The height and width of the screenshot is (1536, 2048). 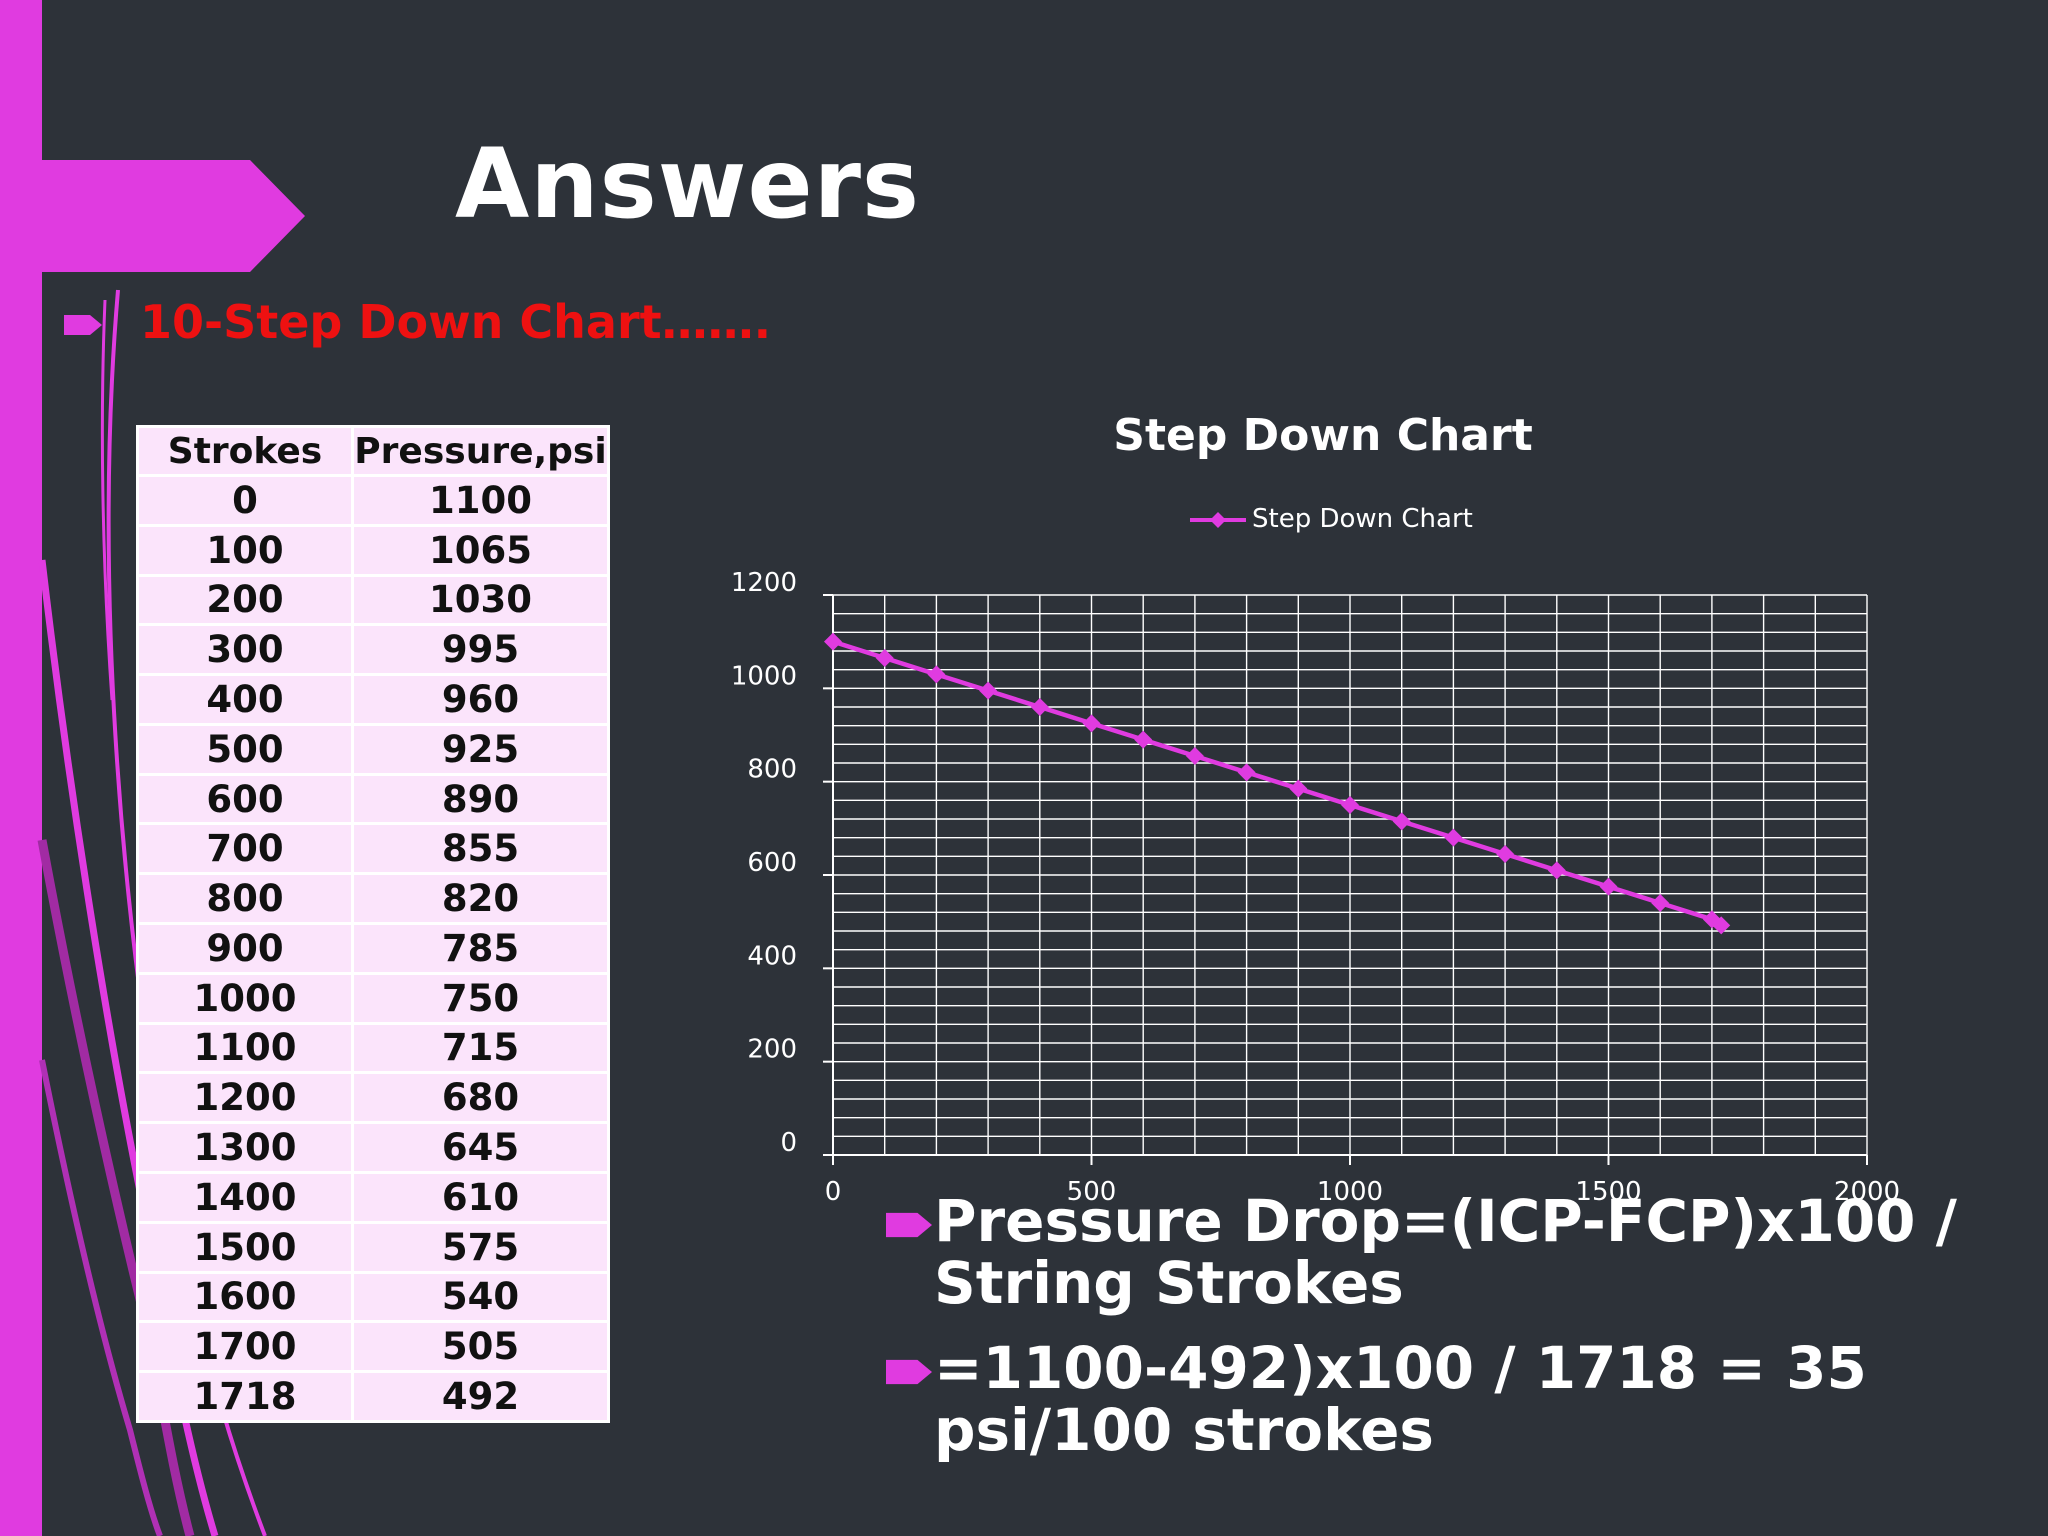 What do you see at coordinates (1322, 435) in the screenshot?
I see `chart-title: Step Down Chart` at bounding box center [1322, 435].